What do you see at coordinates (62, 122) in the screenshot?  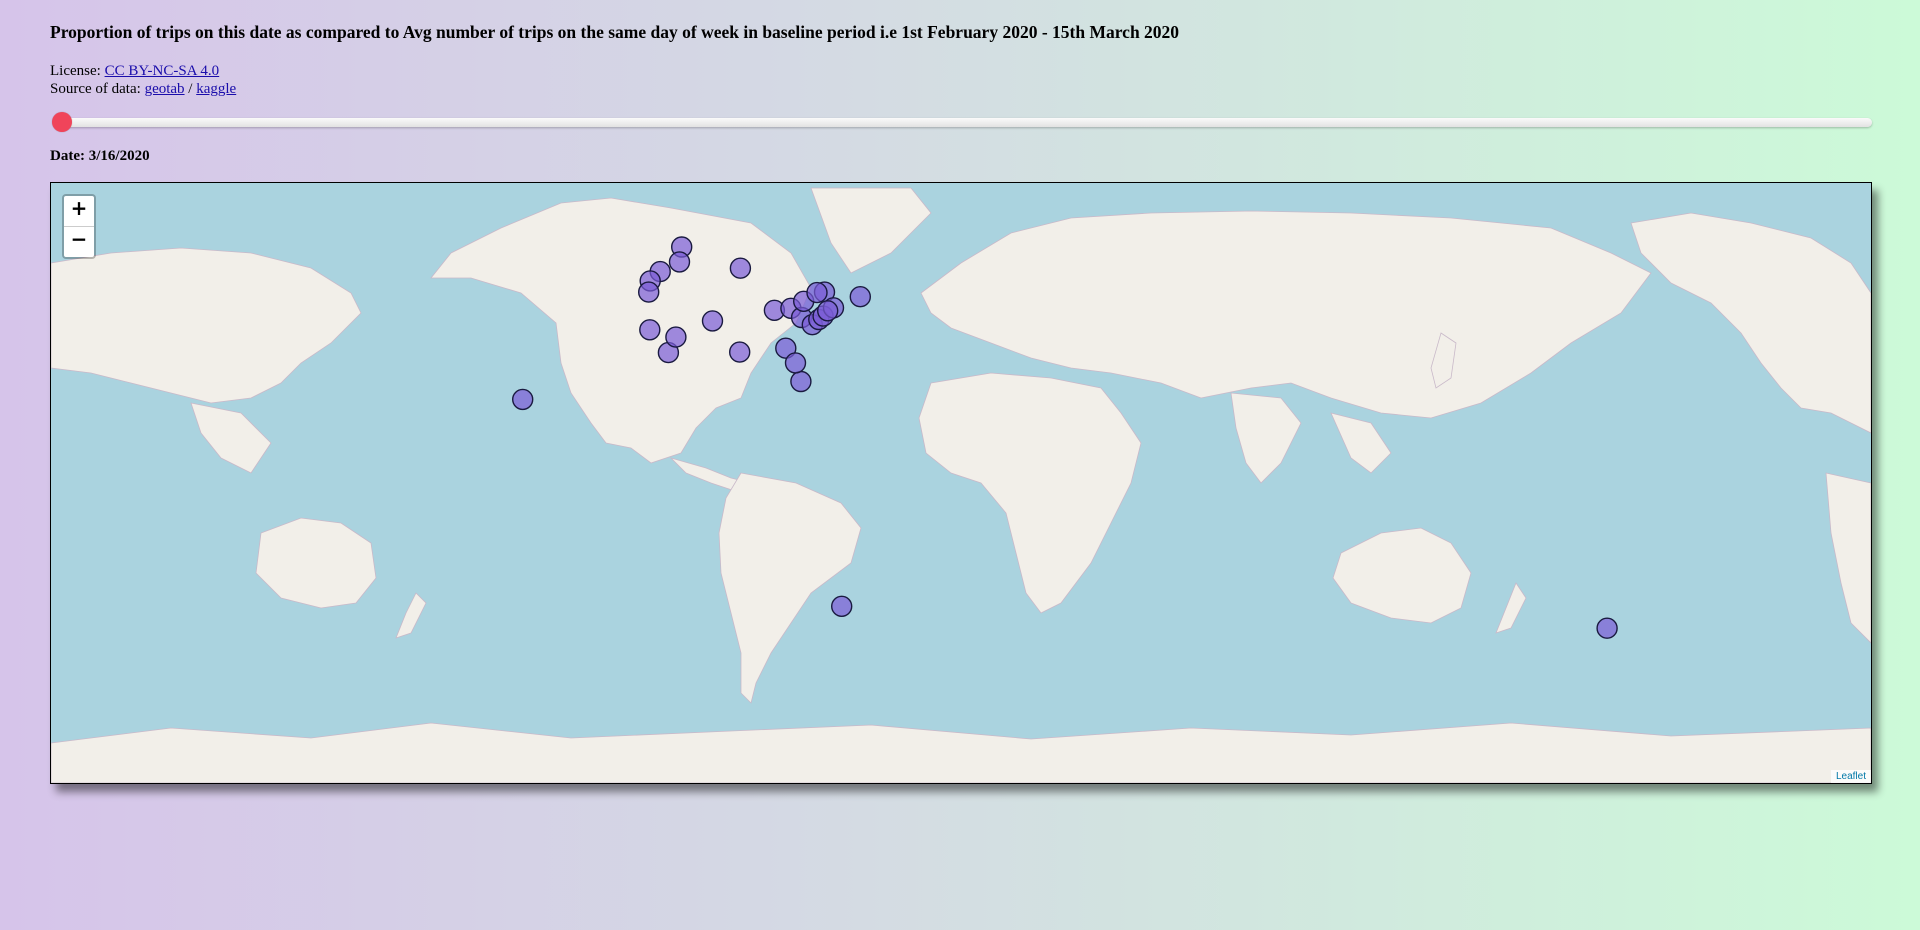 I see `date-slider-thumb` at bounding box center [62, 122].